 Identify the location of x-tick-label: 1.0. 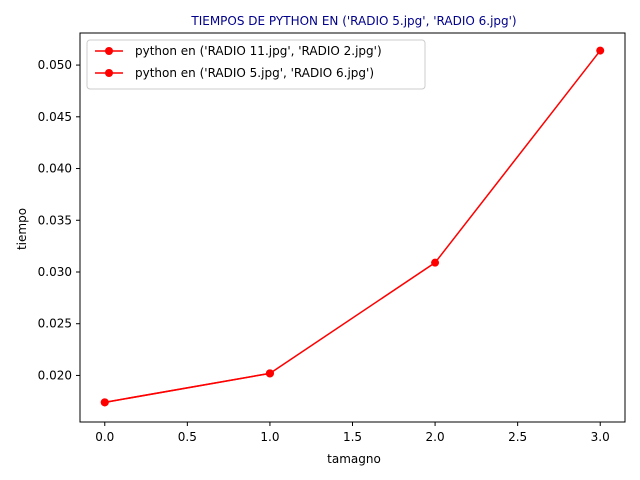
(269, 437).